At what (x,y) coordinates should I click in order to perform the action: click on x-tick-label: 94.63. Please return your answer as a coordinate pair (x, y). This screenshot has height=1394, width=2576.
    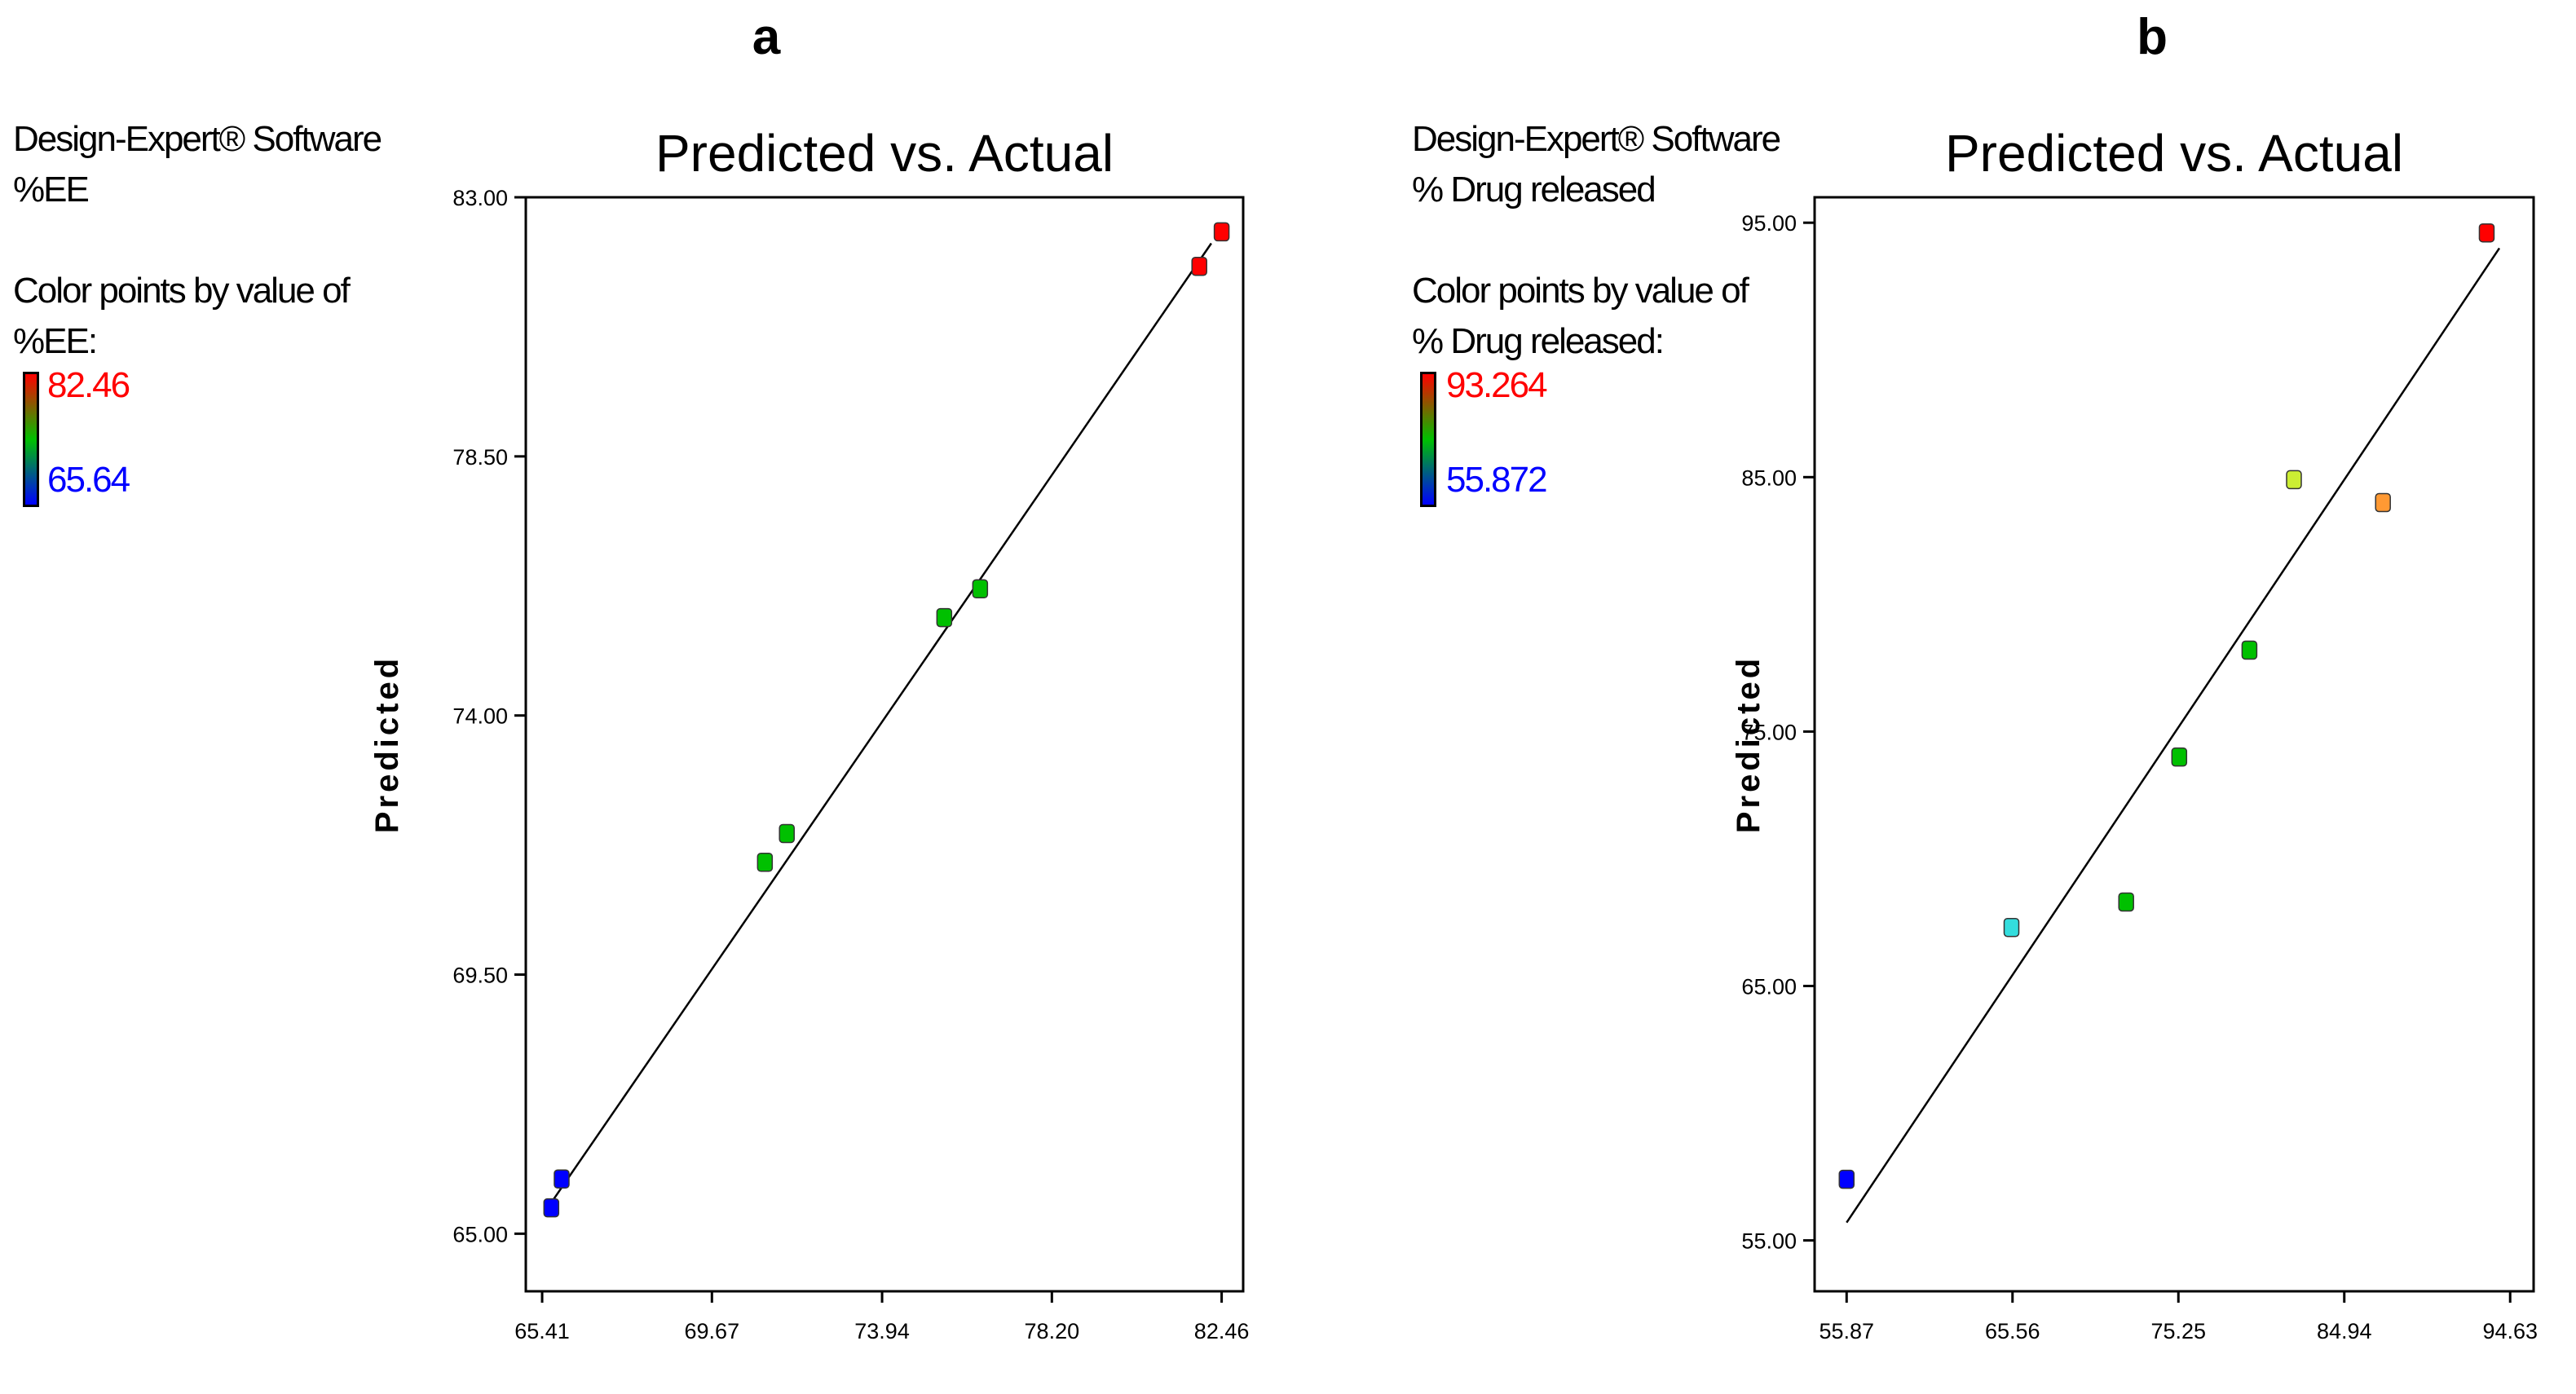
    Looking at the image, I should click on (2510, 1331).